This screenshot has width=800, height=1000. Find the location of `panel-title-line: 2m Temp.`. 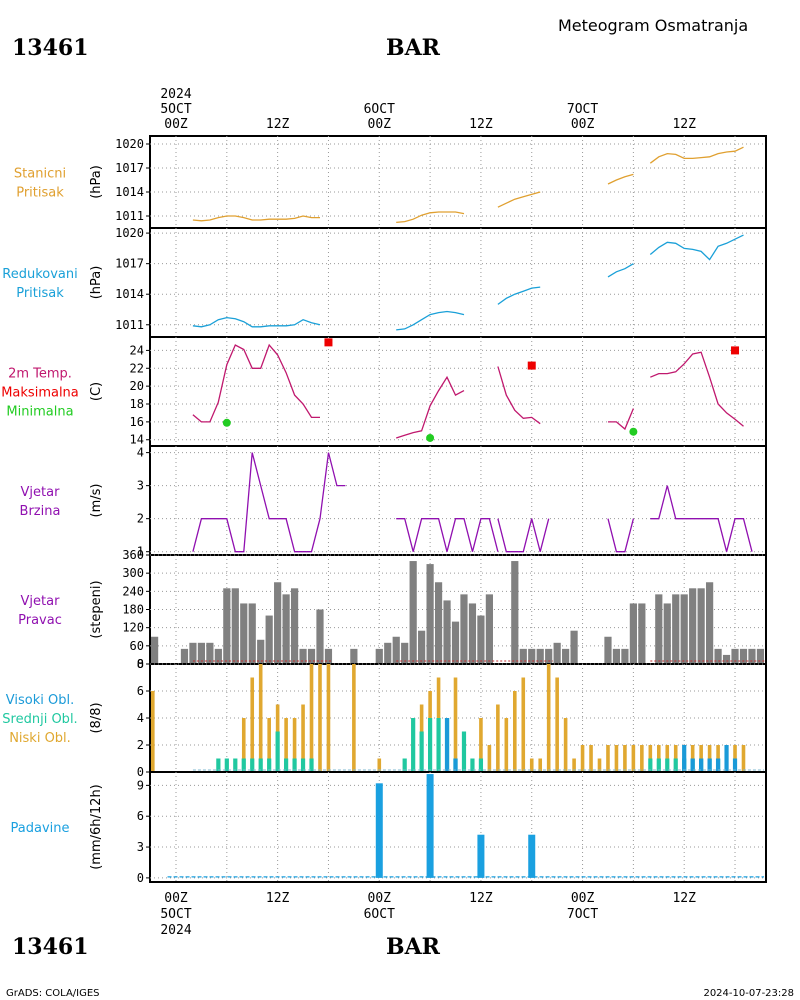

panel-title-line: 2m Temp. is located at coordinates (40, 374).